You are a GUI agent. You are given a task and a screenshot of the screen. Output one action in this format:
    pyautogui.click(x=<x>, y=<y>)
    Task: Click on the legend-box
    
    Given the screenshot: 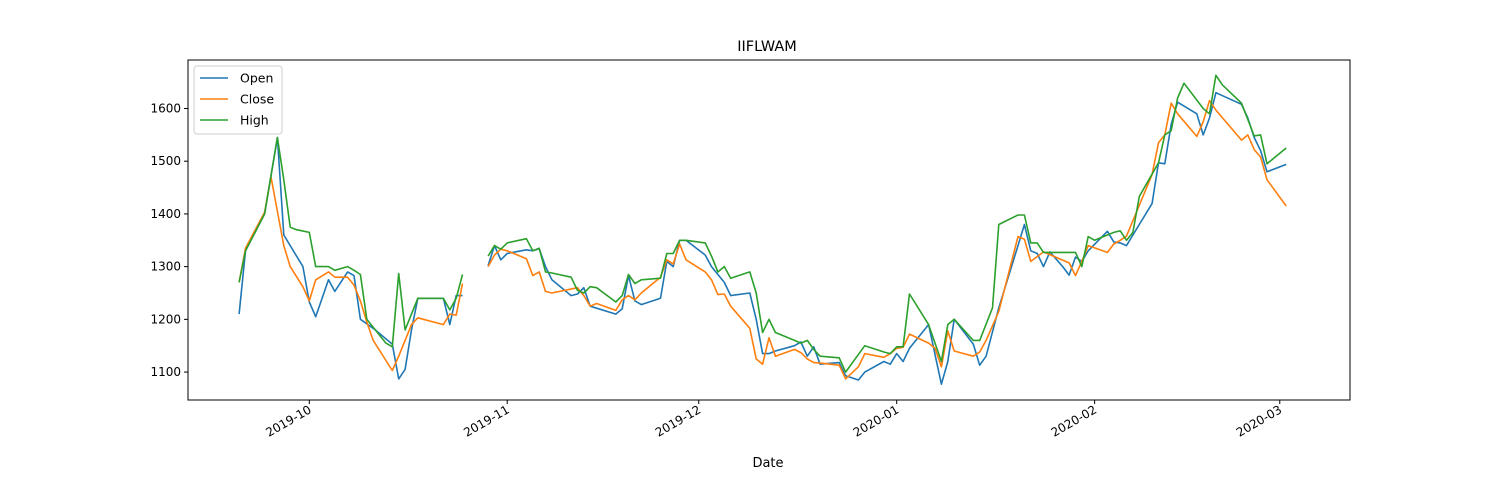 What is the action you would take?
    pyautogui.click(x=238, y=100)
    